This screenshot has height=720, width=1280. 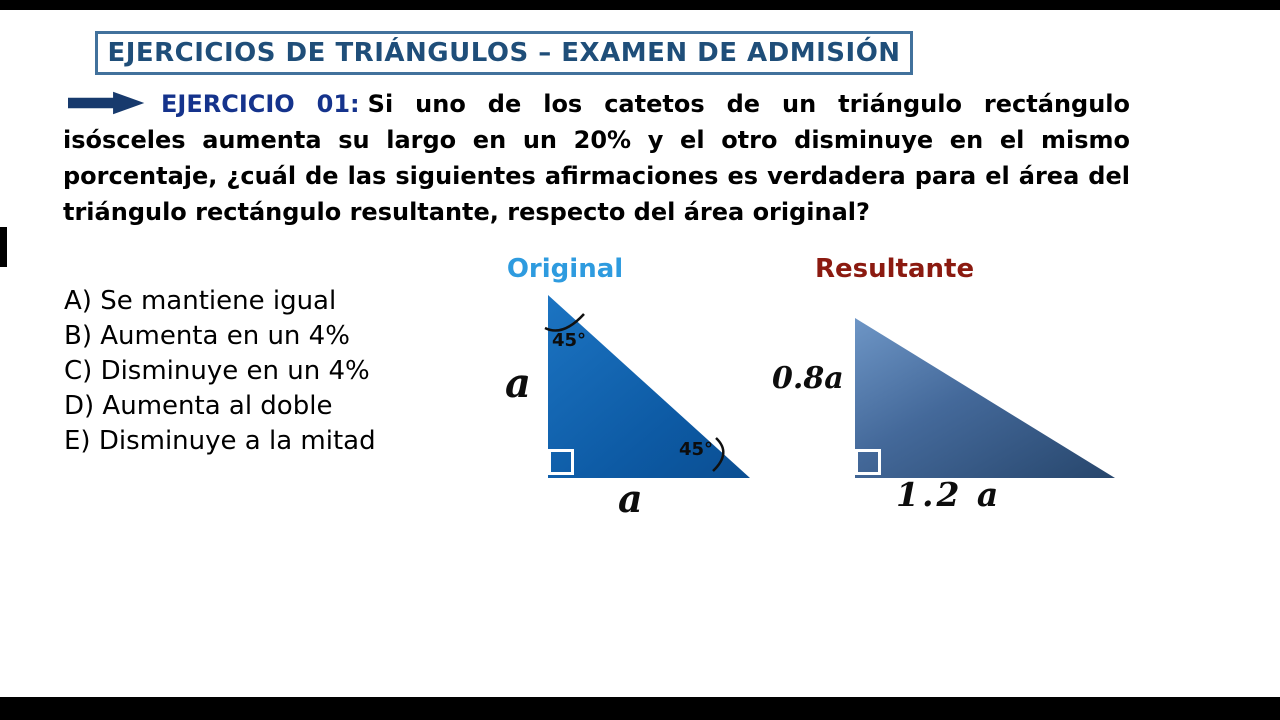 What do you see at coordinates (696, 449) in the screenshot?
I see `angle-bottom-right-label: 45°` at bounding box center [696, 449].